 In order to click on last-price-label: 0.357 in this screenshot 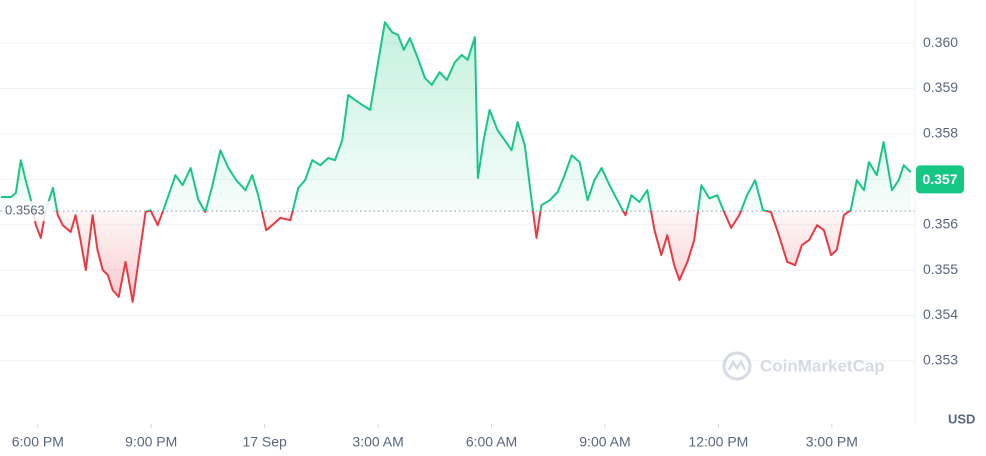, I will do `click(939, 179)`.